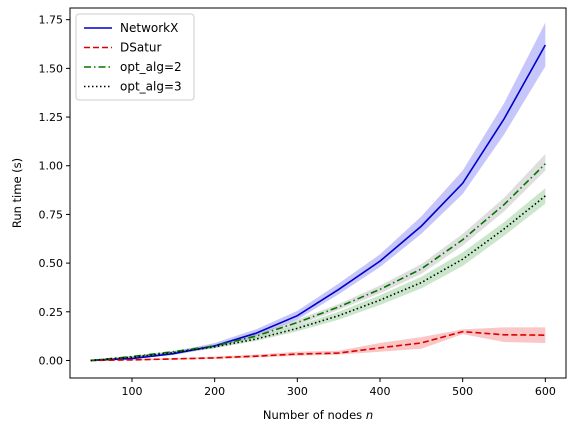 The width and height of the screenshot is (576, 433). I want to click on x-tick-label: 400, so click(380, 391).